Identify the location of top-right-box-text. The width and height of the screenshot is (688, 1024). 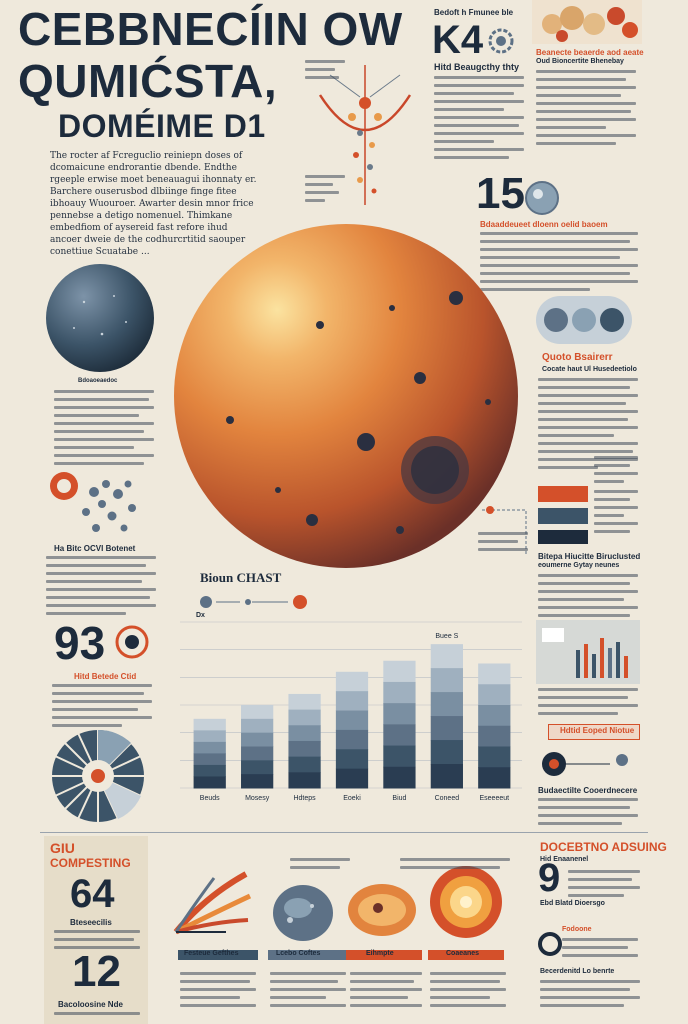
(586, 110).